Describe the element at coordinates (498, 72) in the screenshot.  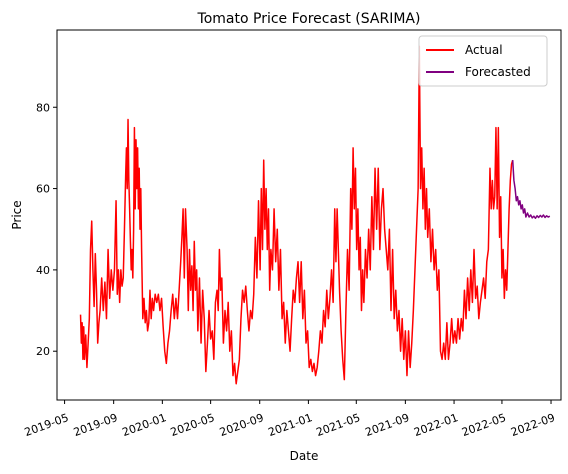
I see `legend-label-forecasted: Forecasted` at that location.